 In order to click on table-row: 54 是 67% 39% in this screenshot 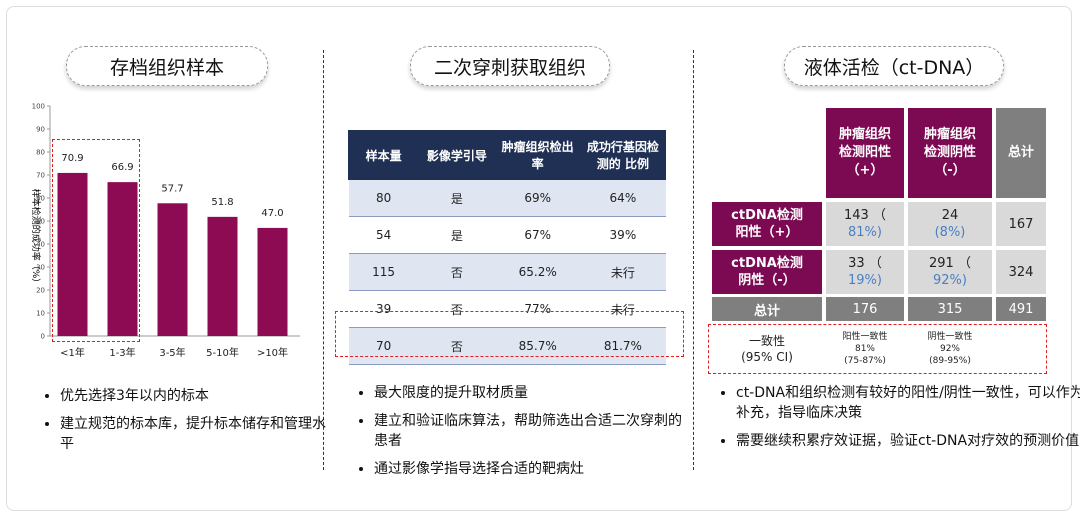, I will do `click(507, 235)`.